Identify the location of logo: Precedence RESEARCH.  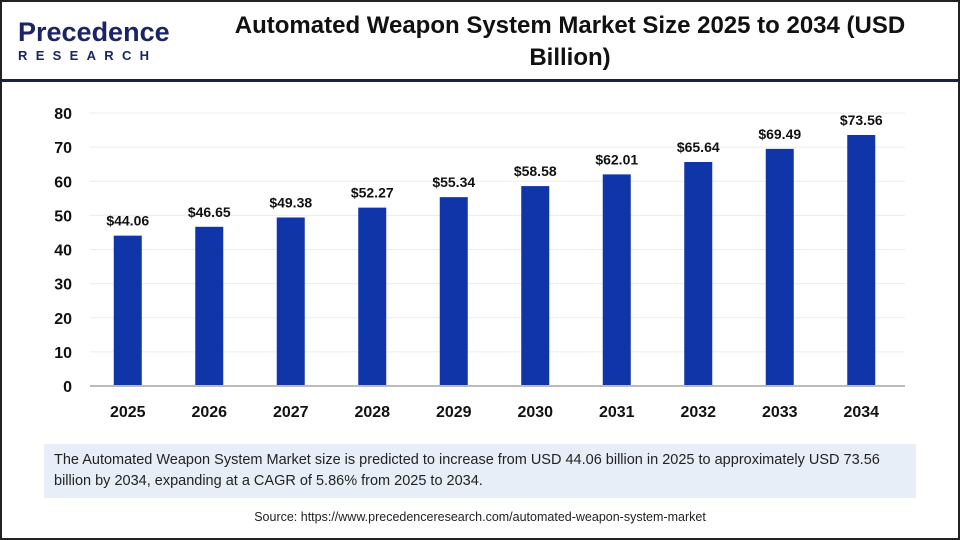
(94, 40).